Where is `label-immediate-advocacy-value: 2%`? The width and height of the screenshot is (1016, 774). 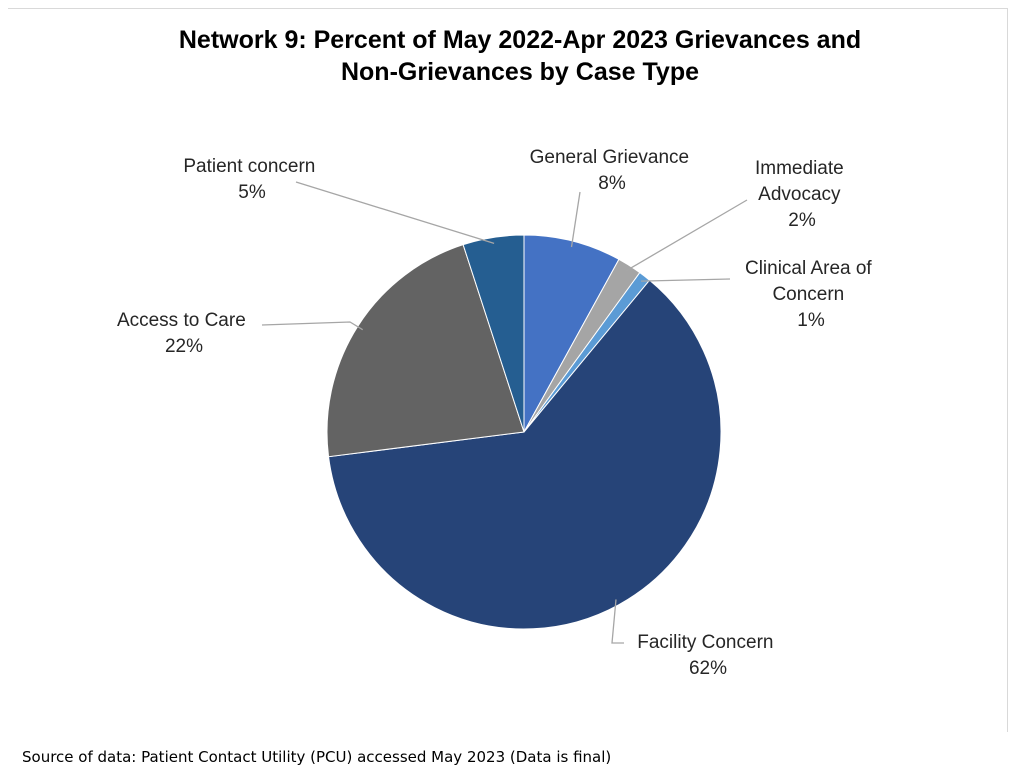 label-immediate-advocacy-value: 2% is located at coordinates (802, 220).